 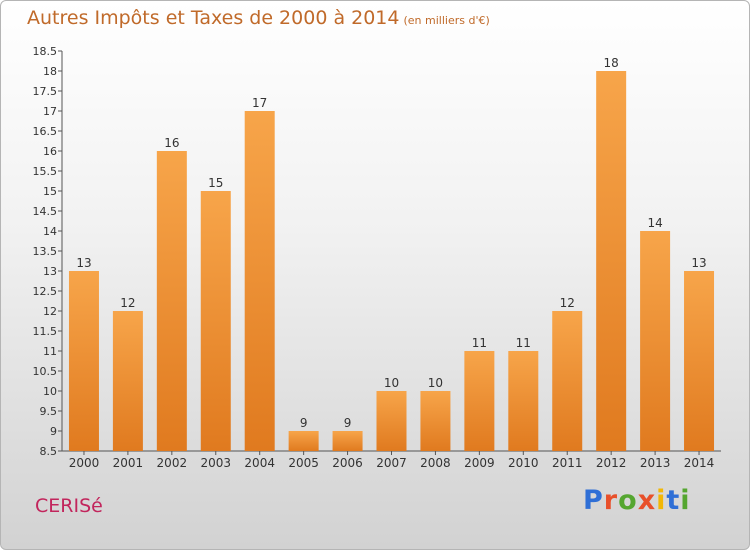 What do you see at coordinates (45, 91) in the screenshot?
I see `y-tick-label: 17.5` at bounding box center [45, 91].